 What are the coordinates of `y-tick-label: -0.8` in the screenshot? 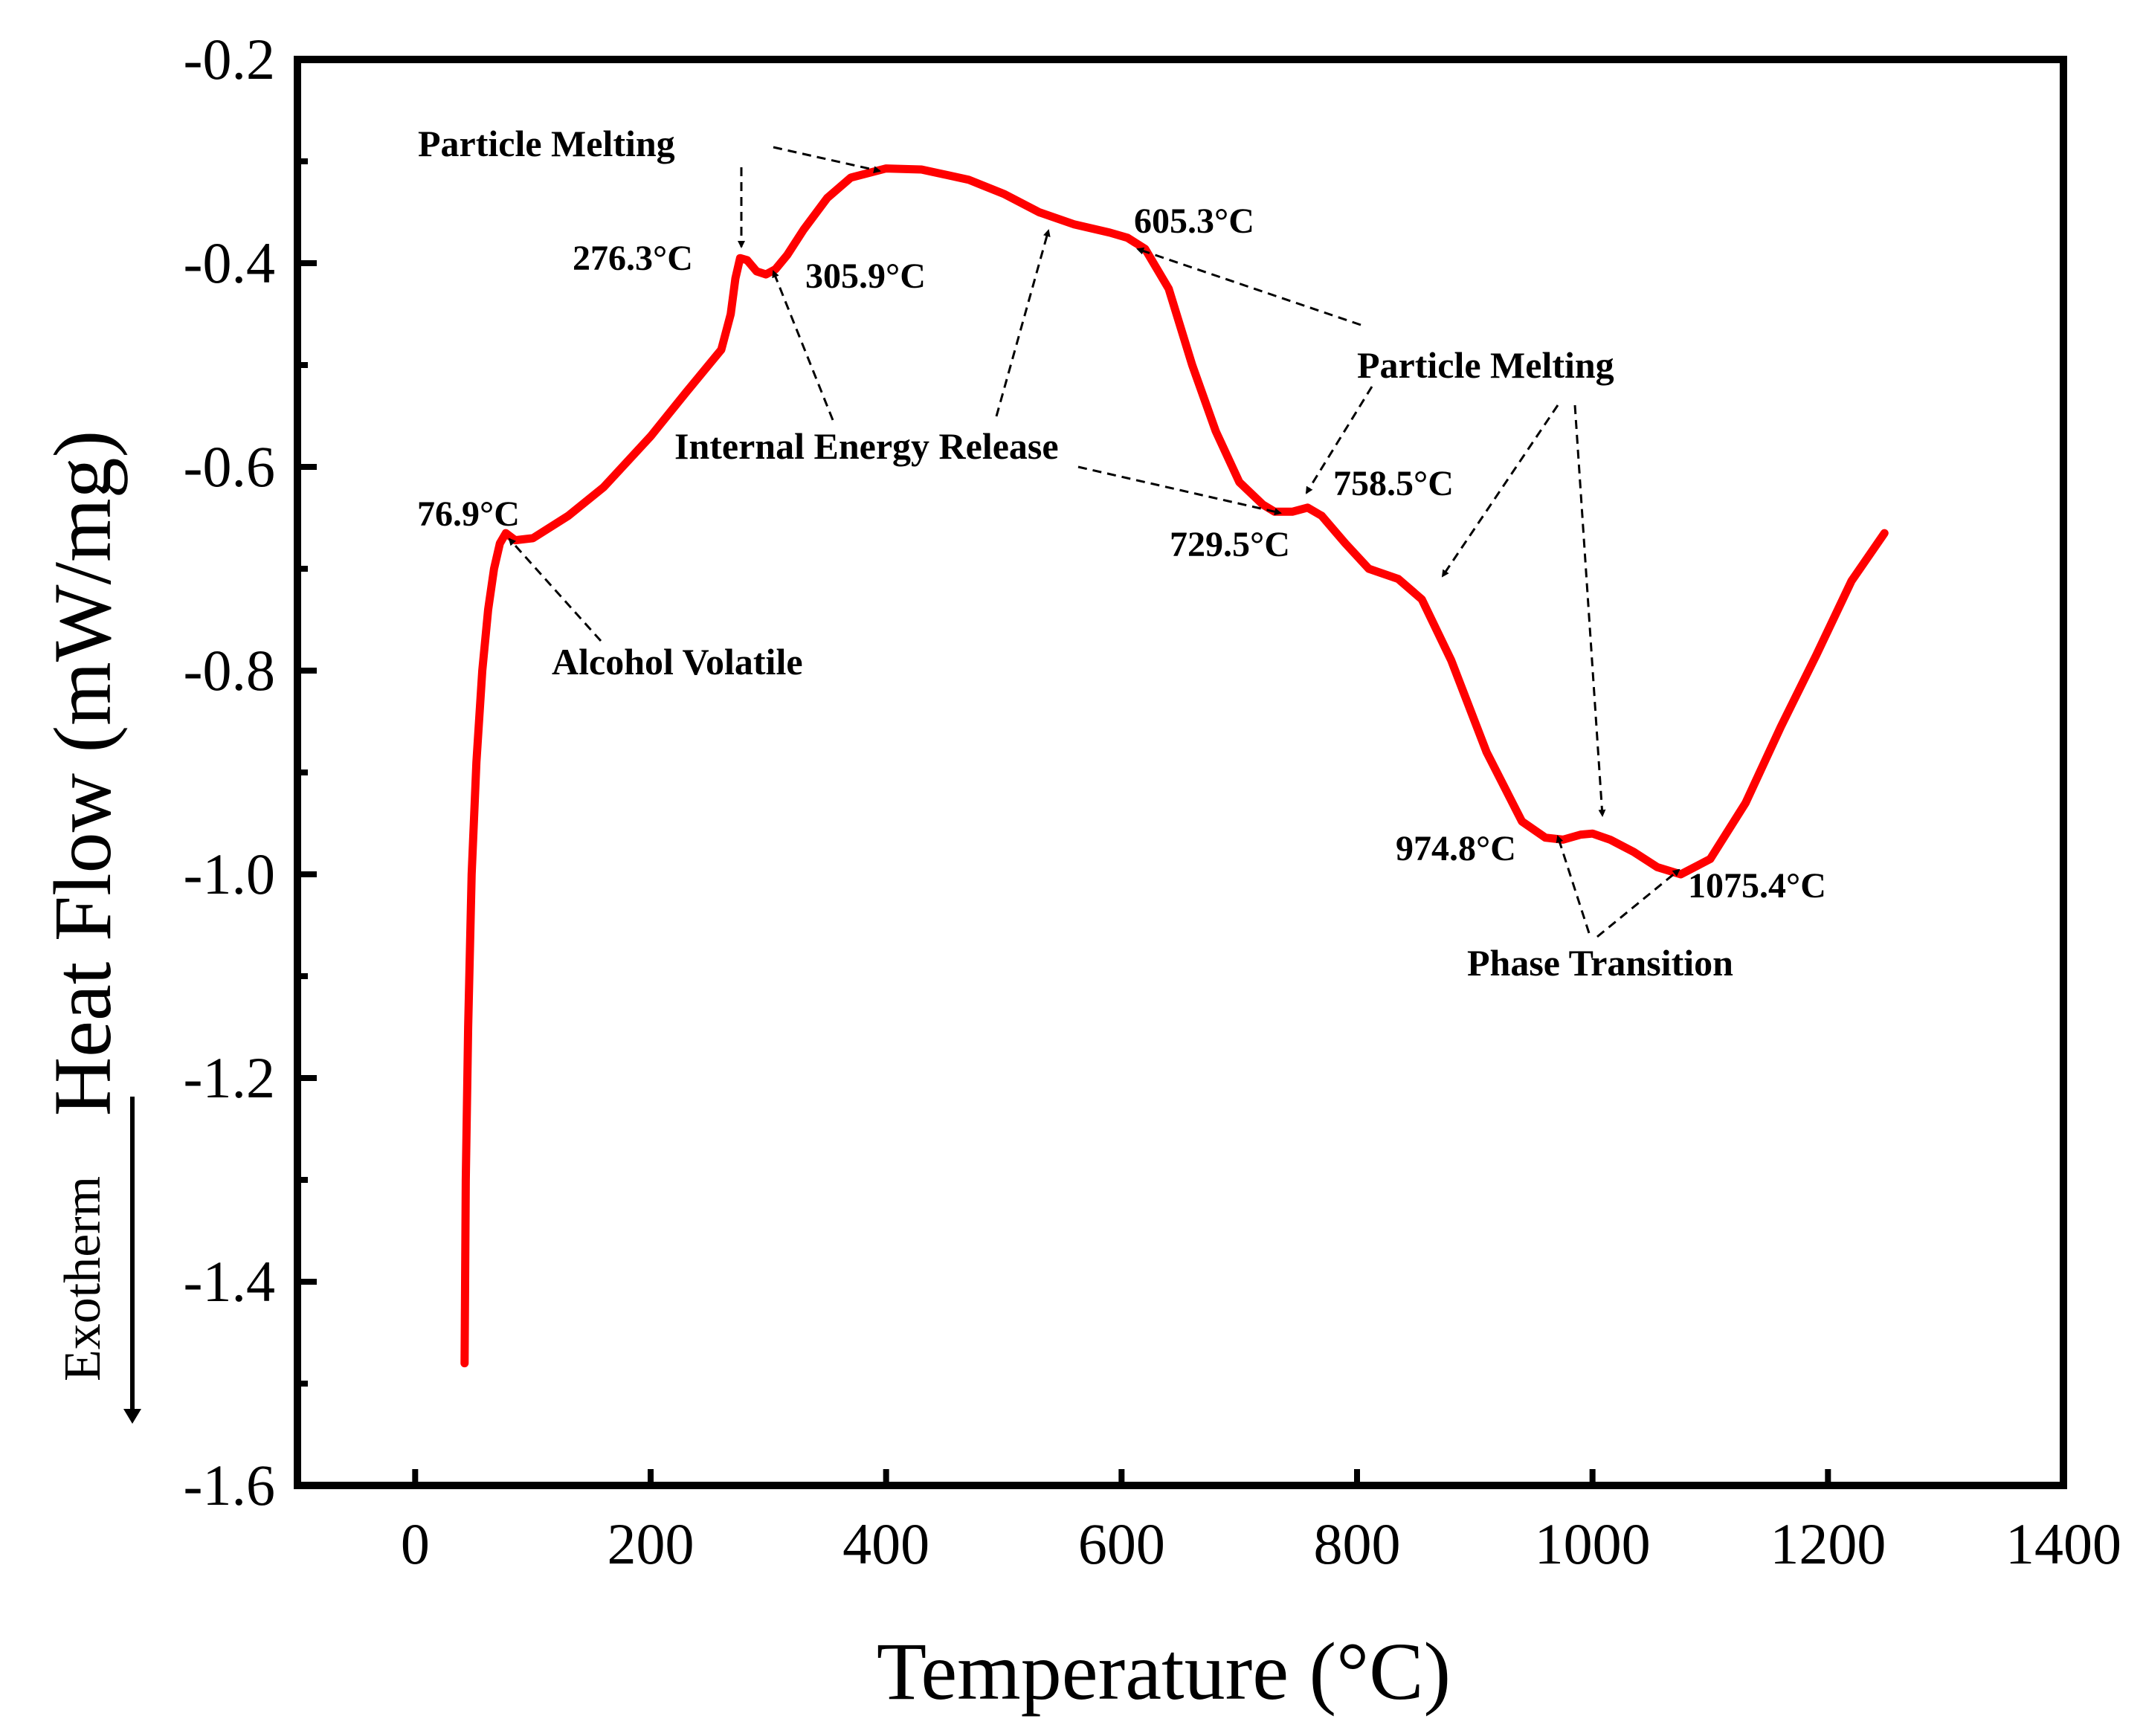 It's located at (229, 670).